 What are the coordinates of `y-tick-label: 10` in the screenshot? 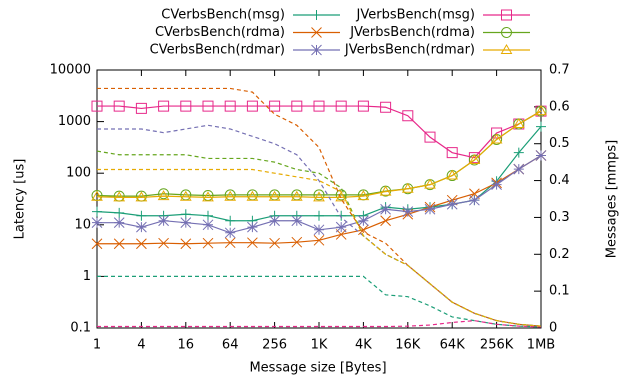 It's located at (82, 224).